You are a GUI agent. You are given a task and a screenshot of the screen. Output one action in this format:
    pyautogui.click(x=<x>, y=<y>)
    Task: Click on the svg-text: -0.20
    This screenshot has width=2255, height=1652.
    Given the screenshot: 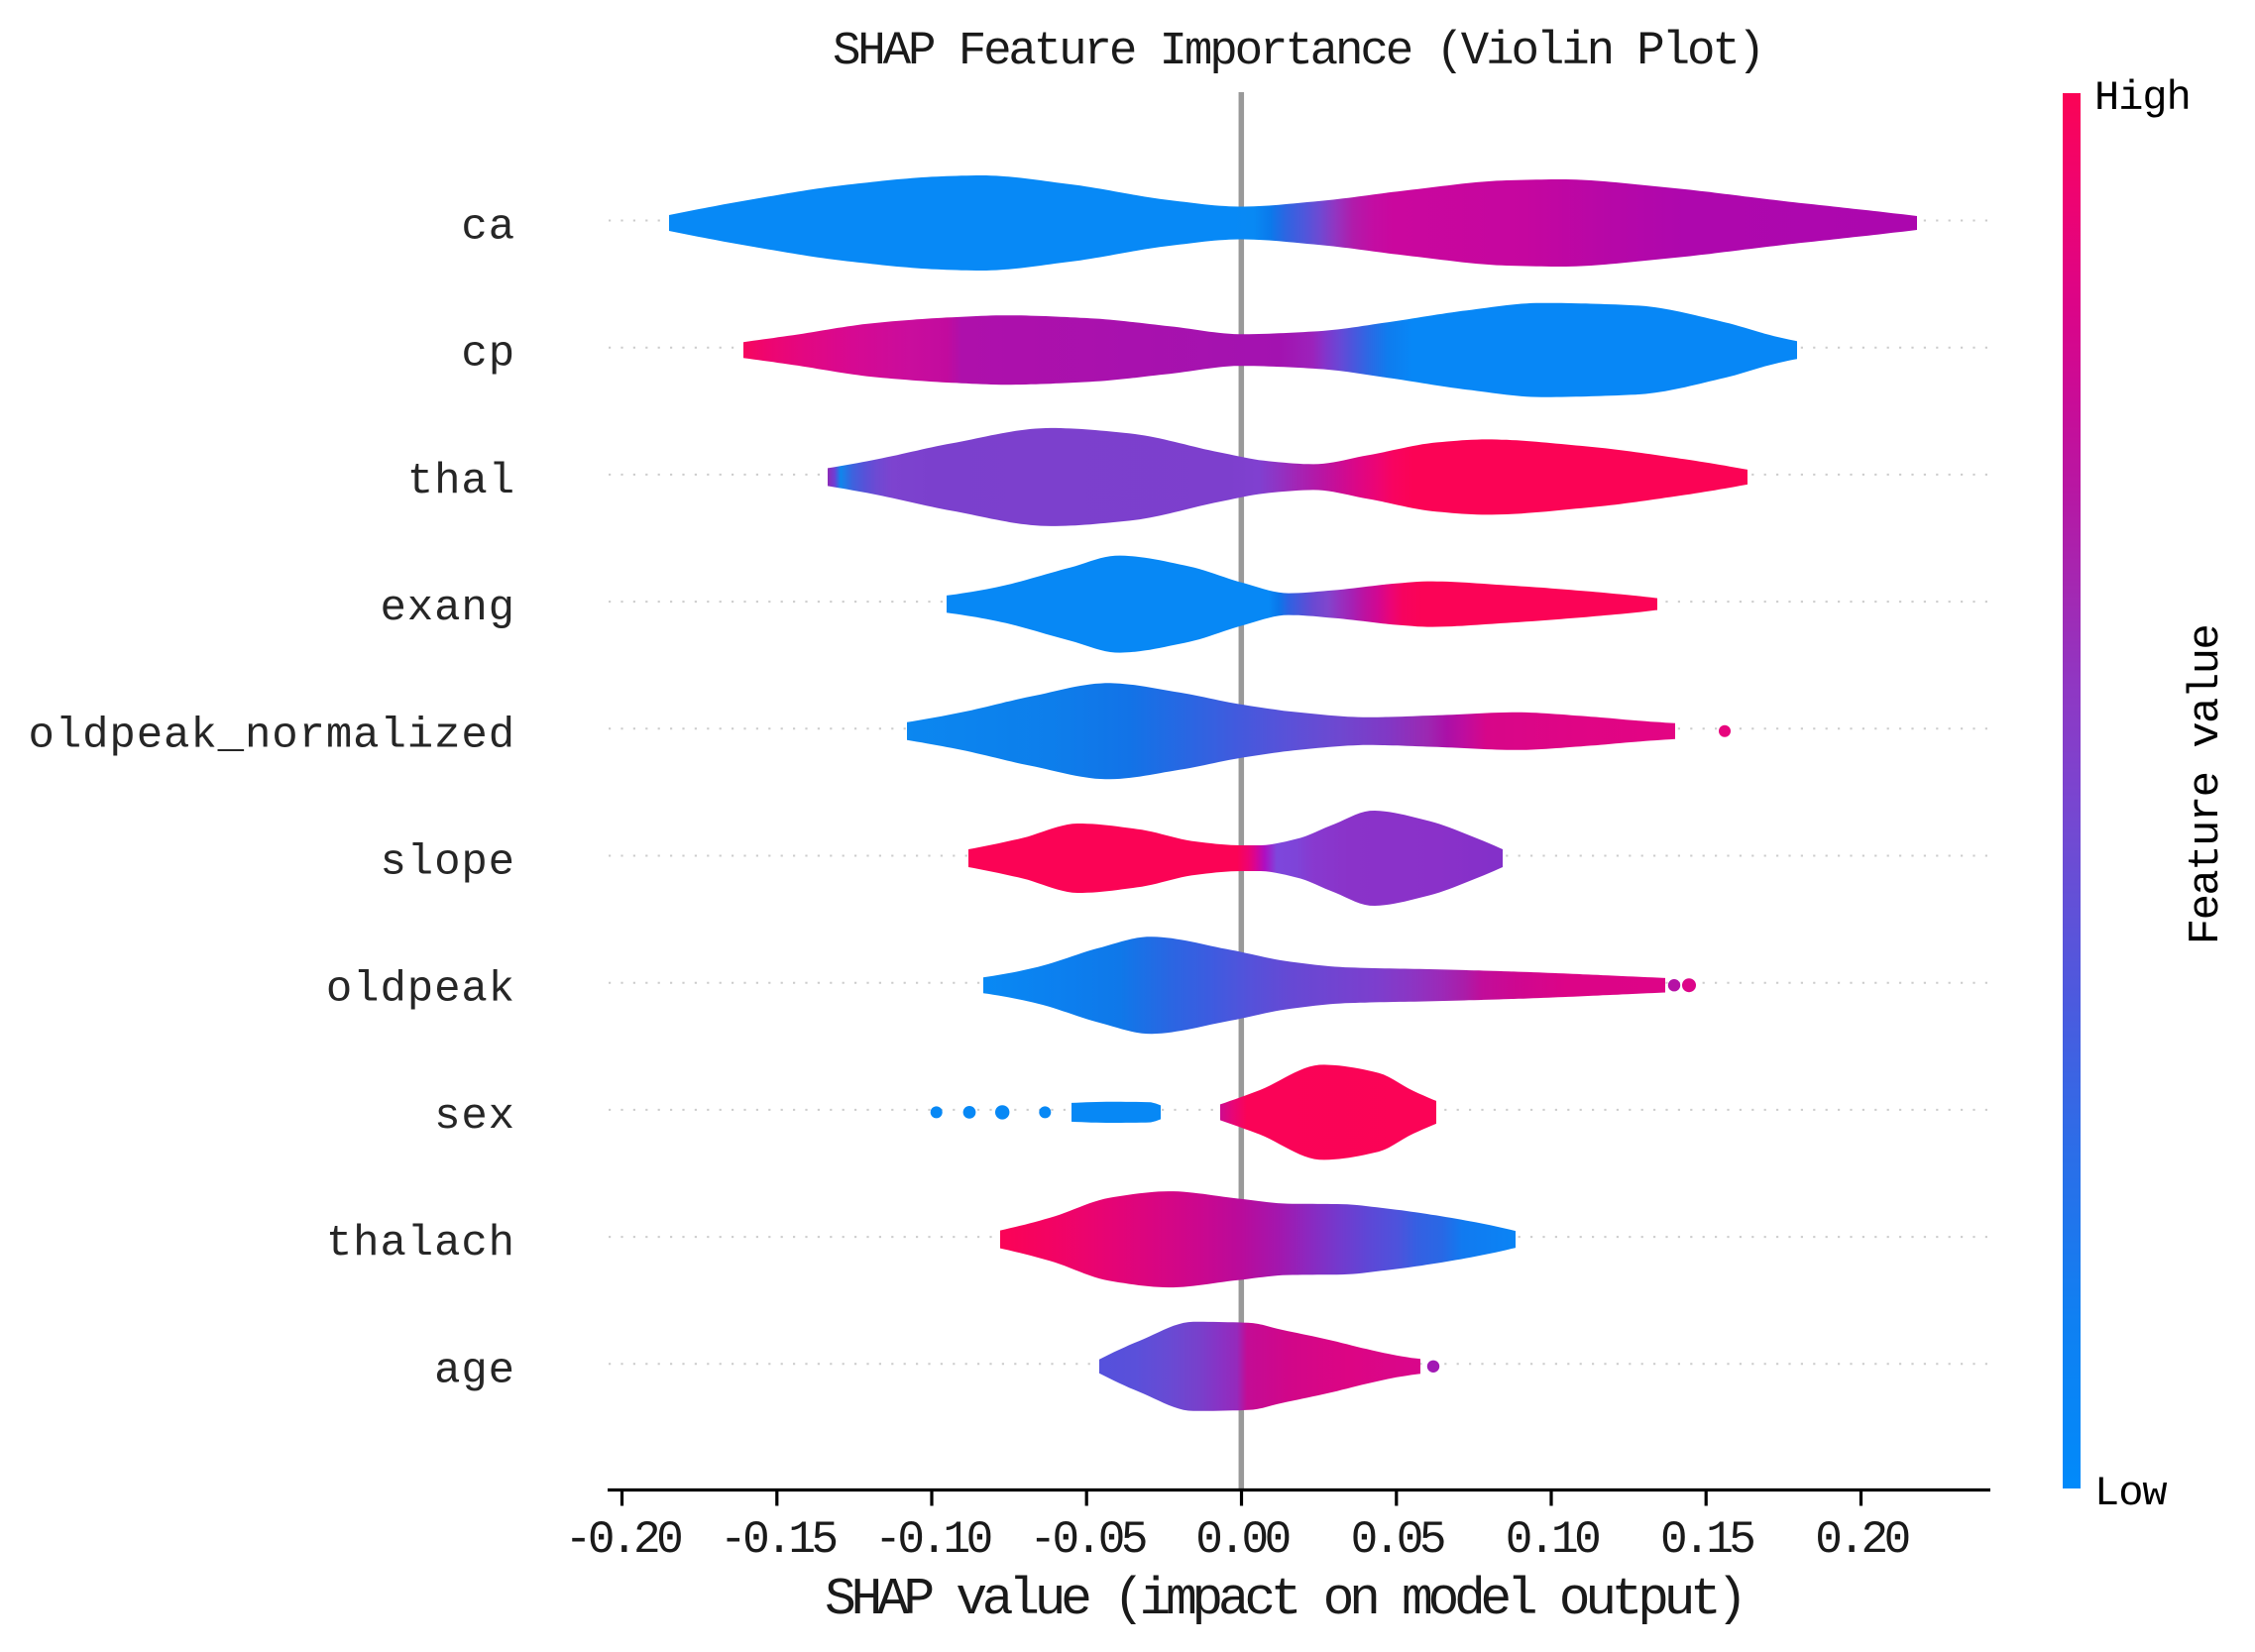 What is the action you would take?
    pyautogui.click(x=623, y=1540)
    